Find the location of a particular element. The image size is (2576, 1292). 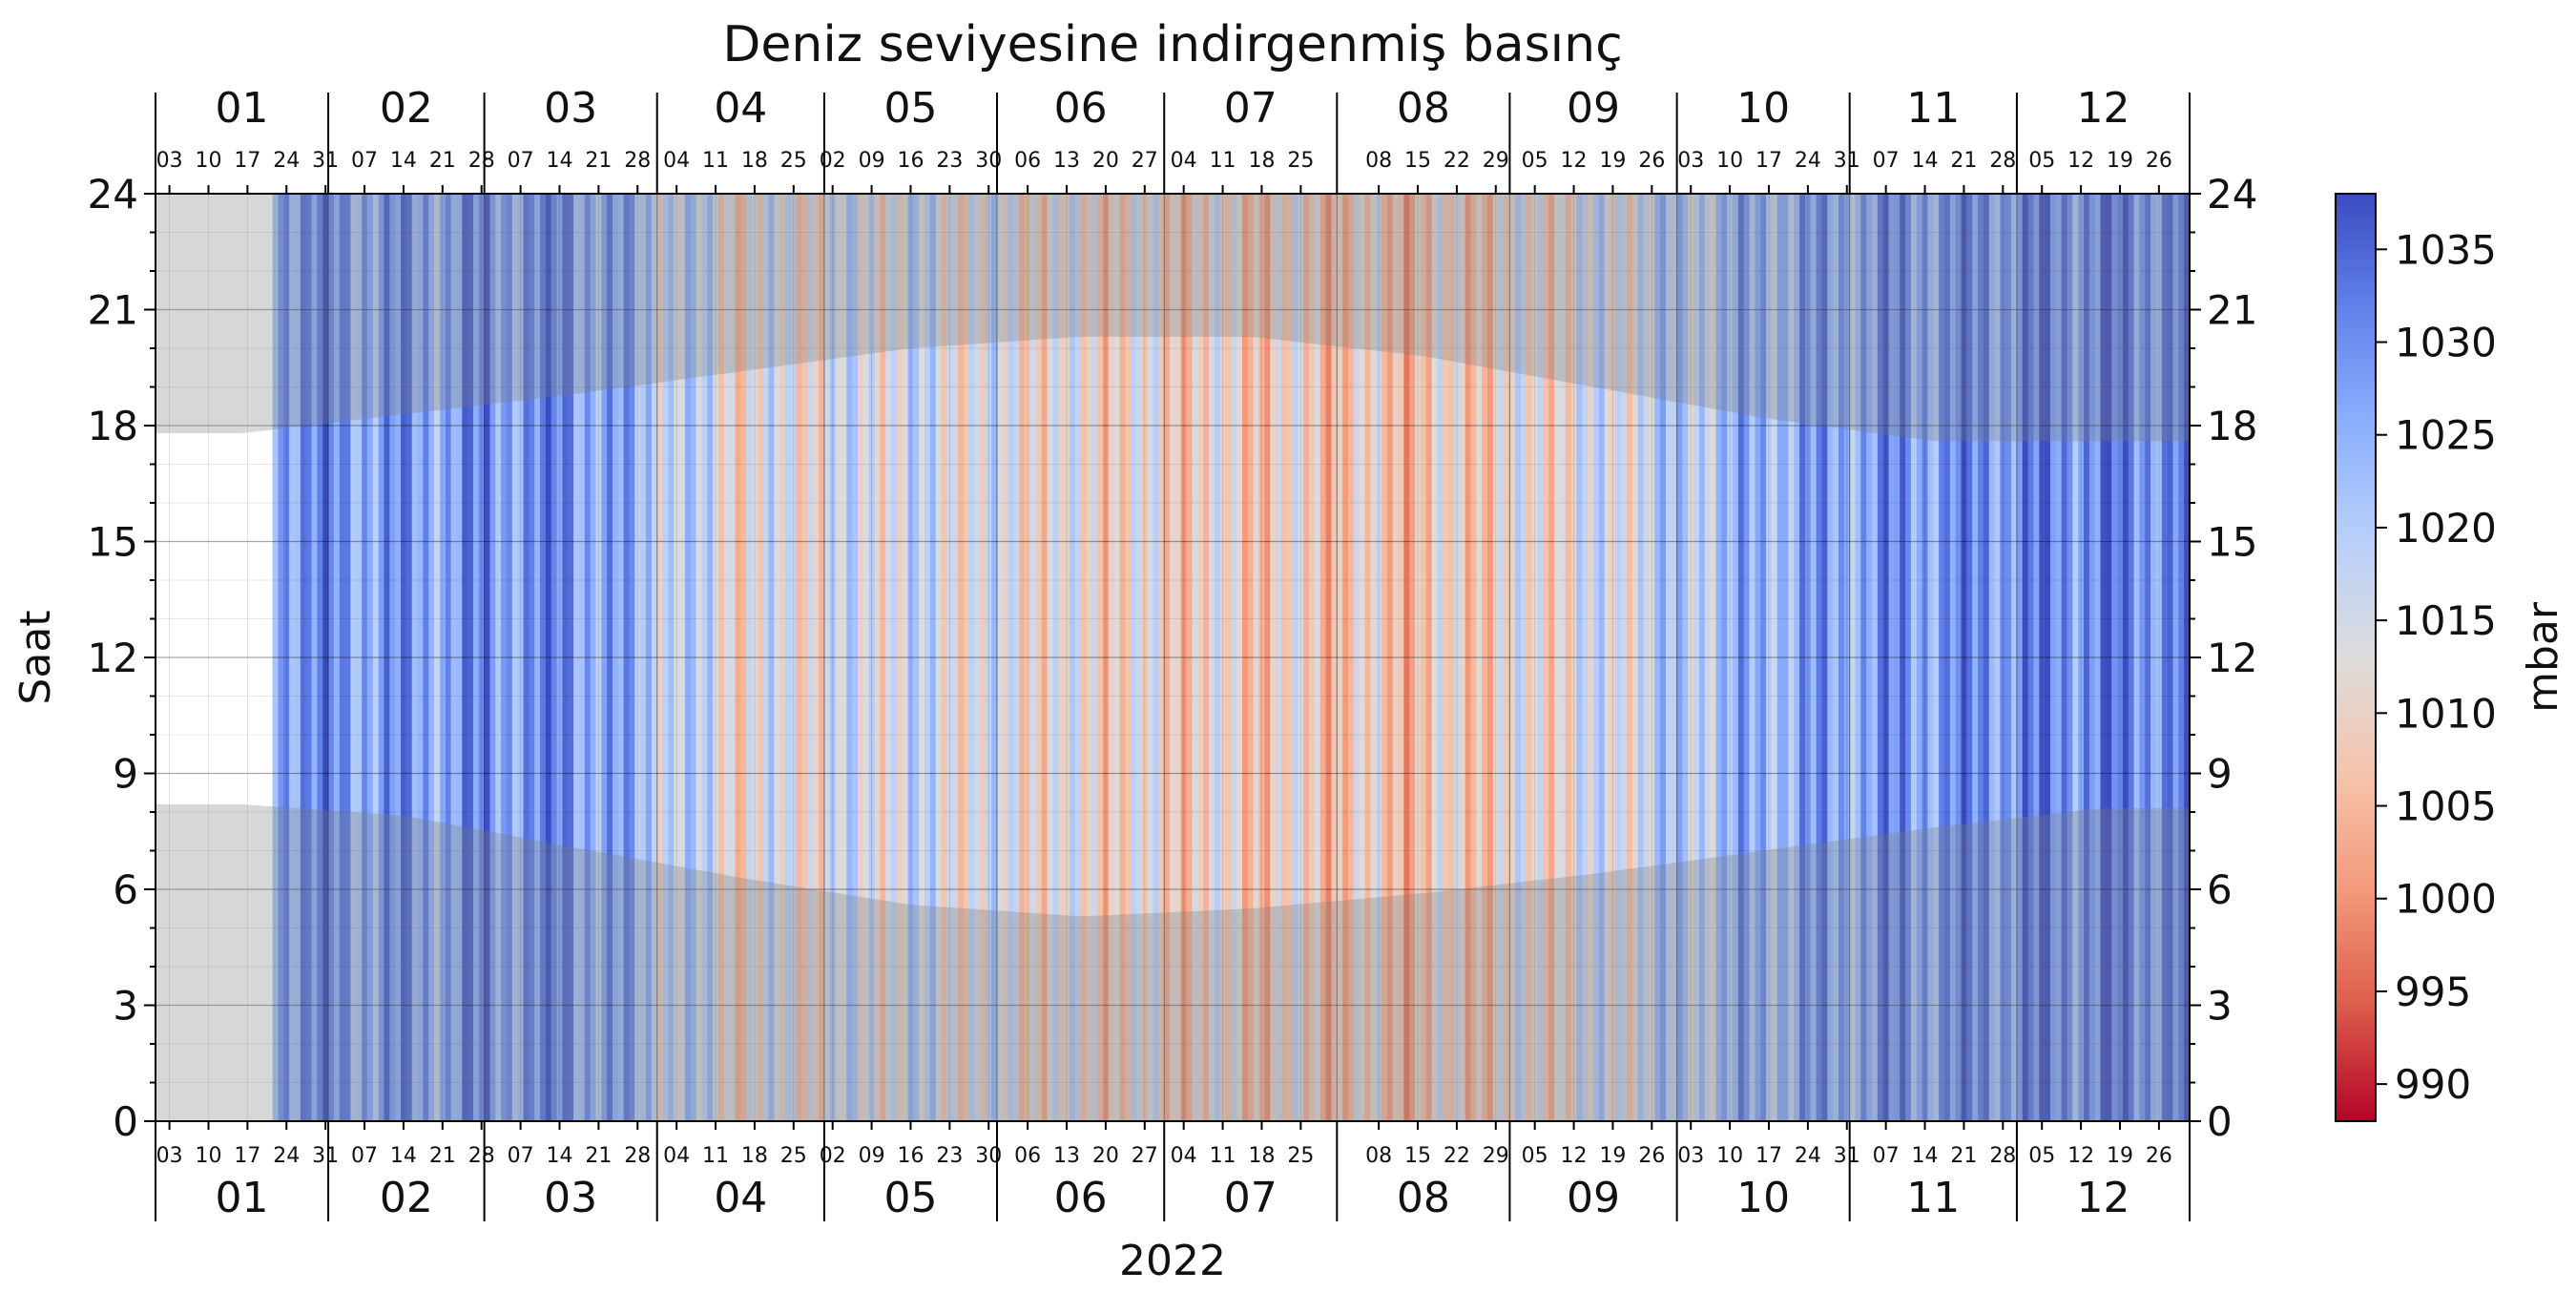

day-tick-label-top: 23 is located at coordinates (949, 161).